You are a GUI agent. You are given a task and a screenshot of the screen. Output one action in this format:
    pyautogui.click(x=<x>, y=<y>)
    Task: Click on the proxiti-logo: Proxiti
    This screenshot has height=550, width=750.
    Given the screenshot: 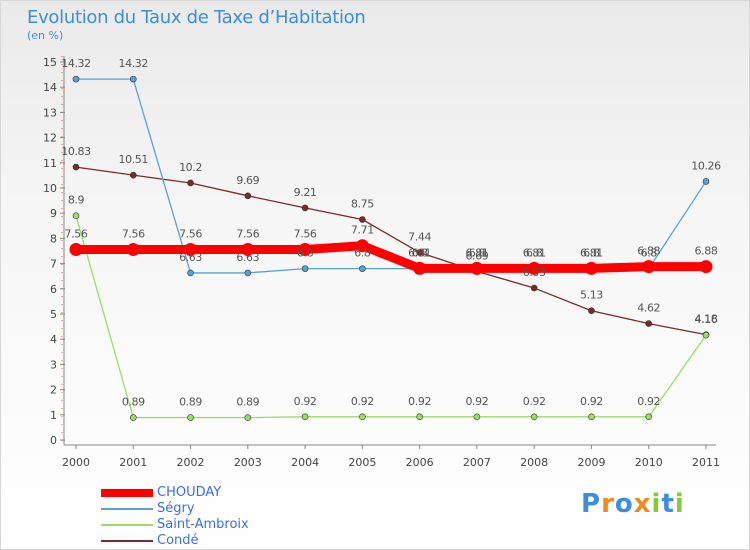 What is the action you would take?
    pyautogui.click(x=633, y=504)
    